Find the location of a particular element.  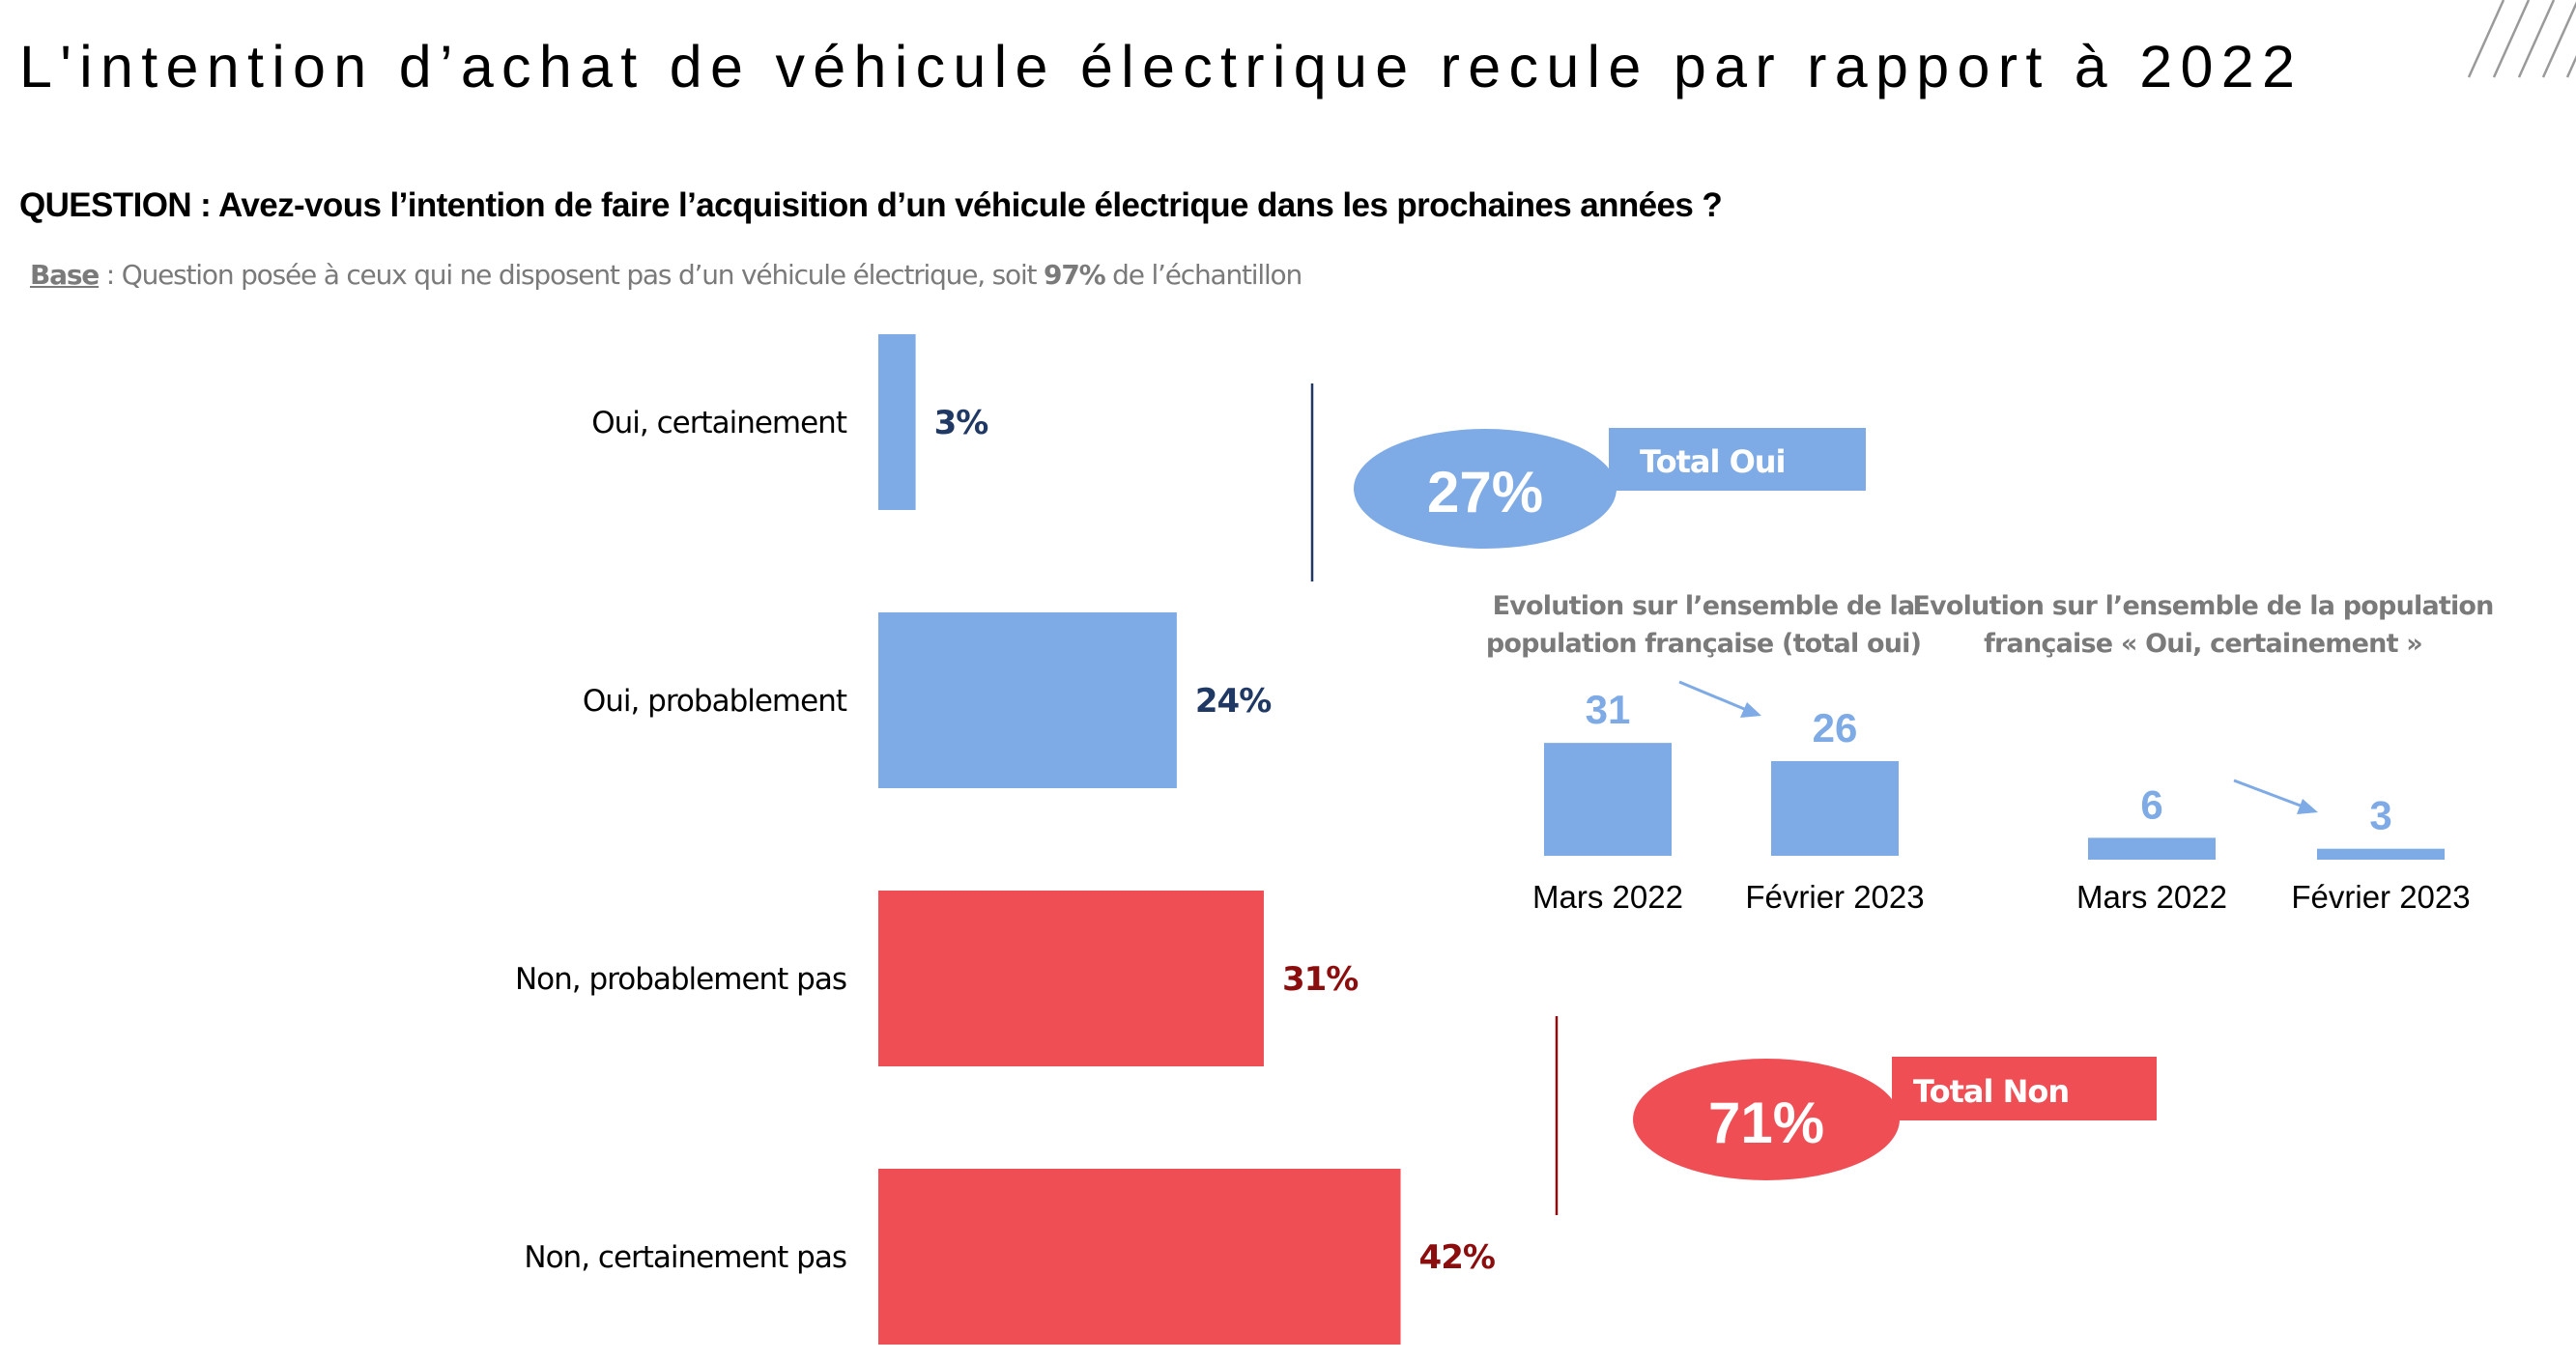

total-oui-callout: 27% Total Oui is located at coordinates (1610, 489).